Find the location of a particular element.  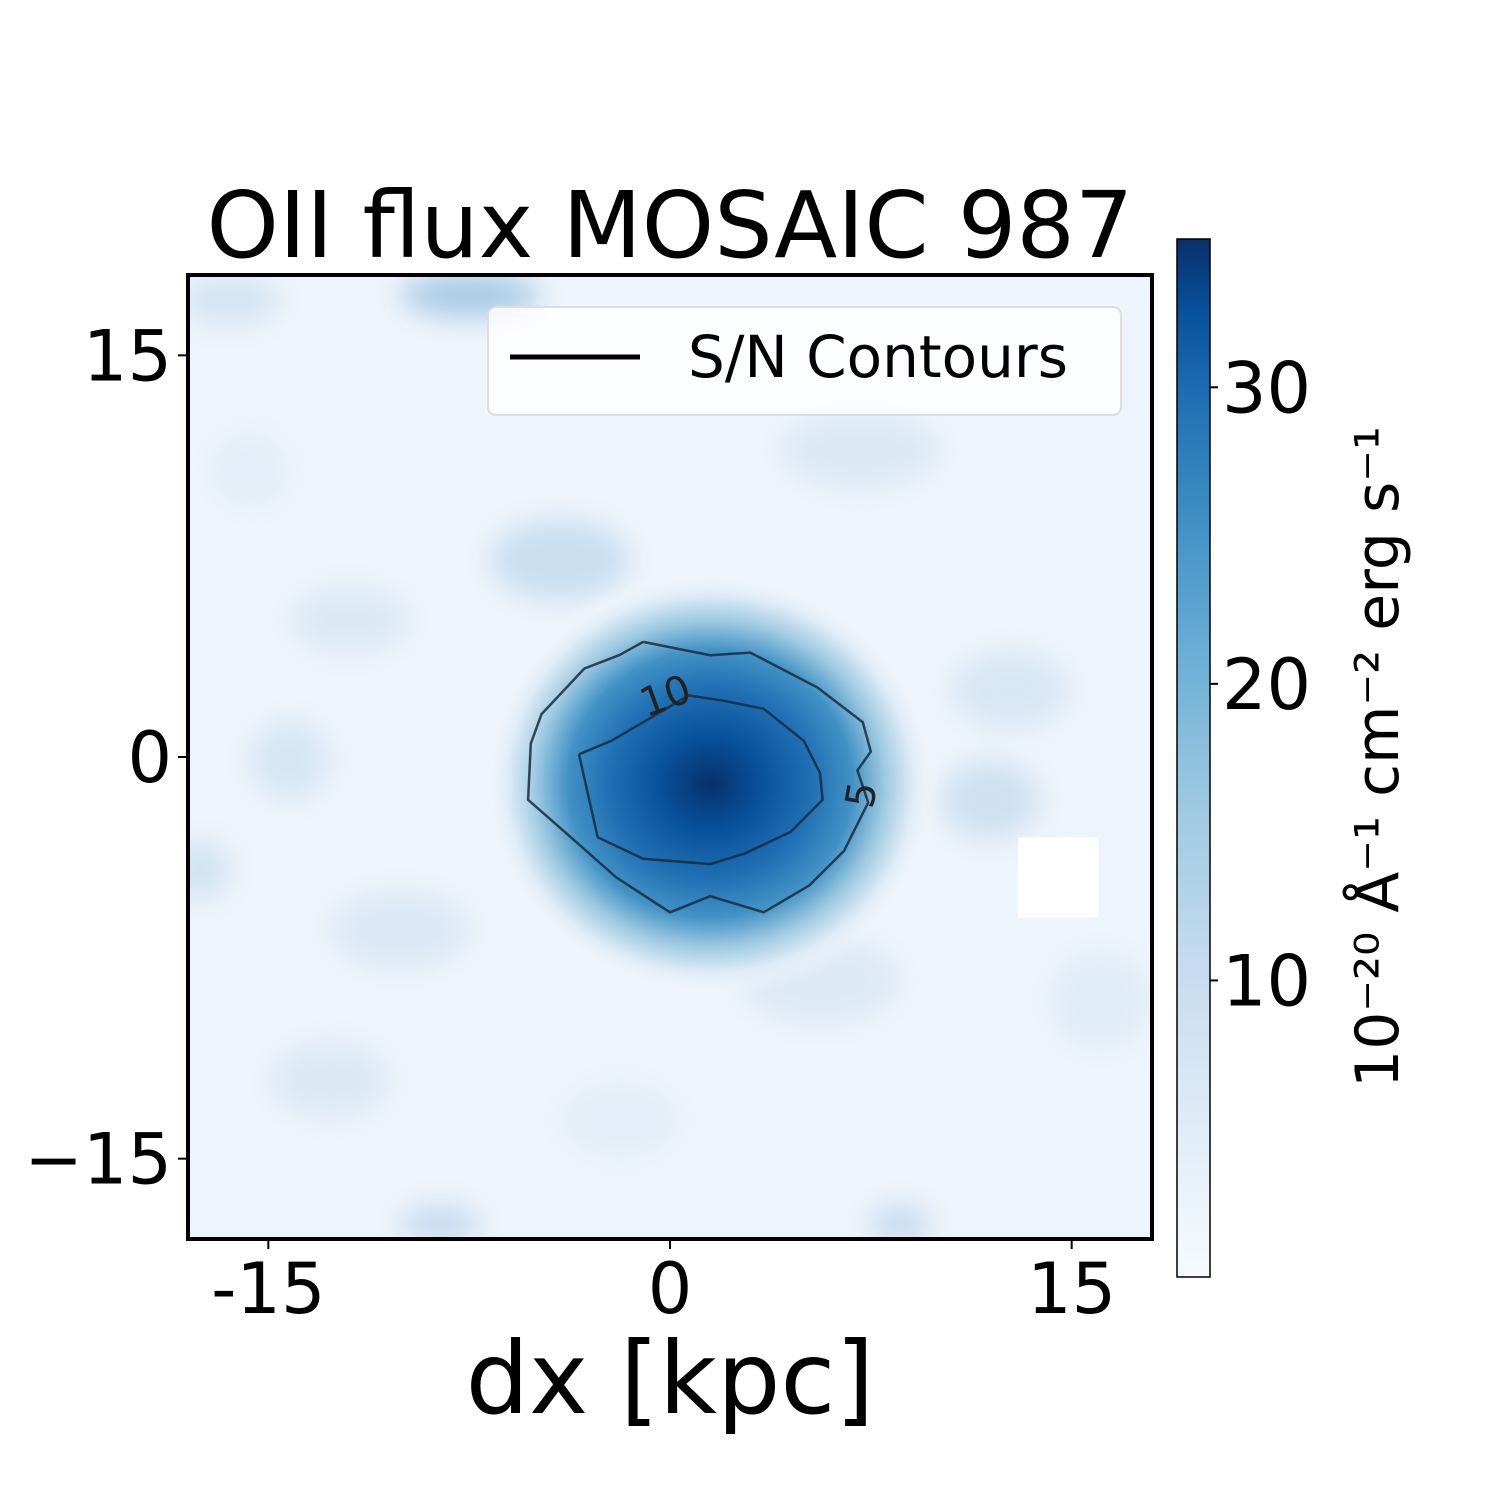

colorbar-tick-label: 20 is located at coordinates (1266, 685).